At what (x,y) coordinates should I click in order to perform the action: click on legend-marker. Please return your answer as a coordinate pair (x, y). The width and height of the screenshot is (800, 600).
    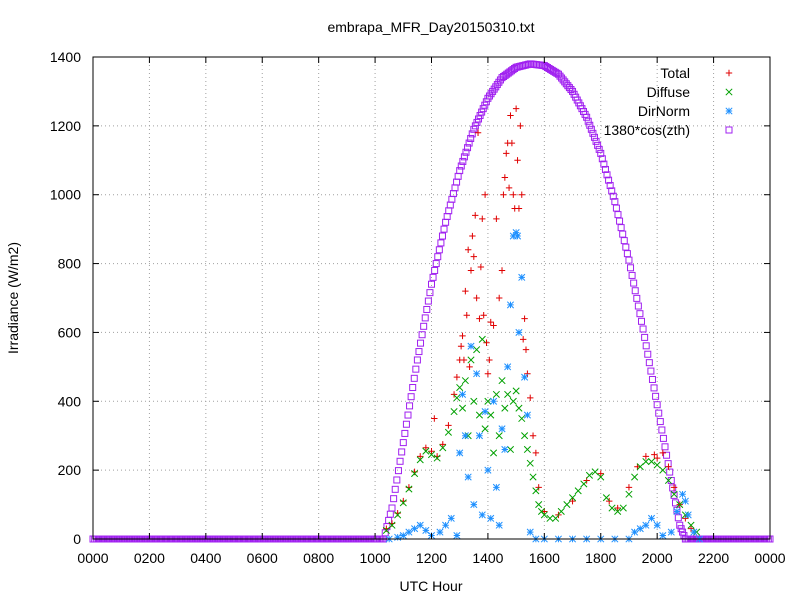
    Looking at the image, I should click on (729, 73).